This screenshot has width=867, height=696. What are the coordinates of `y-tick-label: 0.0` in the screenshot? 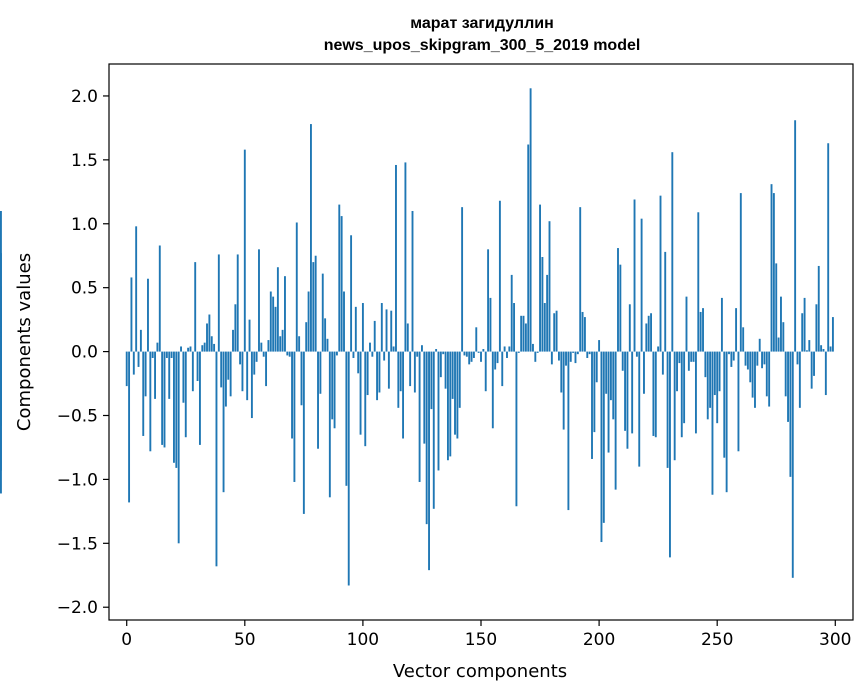 It's located at (84, 353).